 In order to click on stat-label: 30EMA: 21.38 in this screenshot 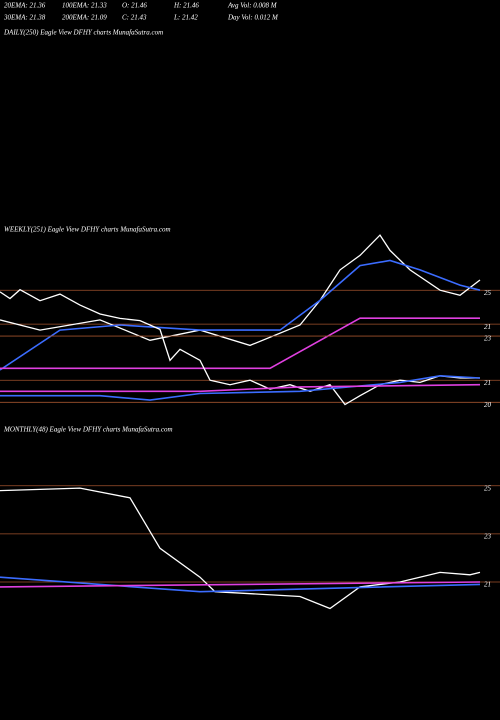, I will do `click(24, 18)`.